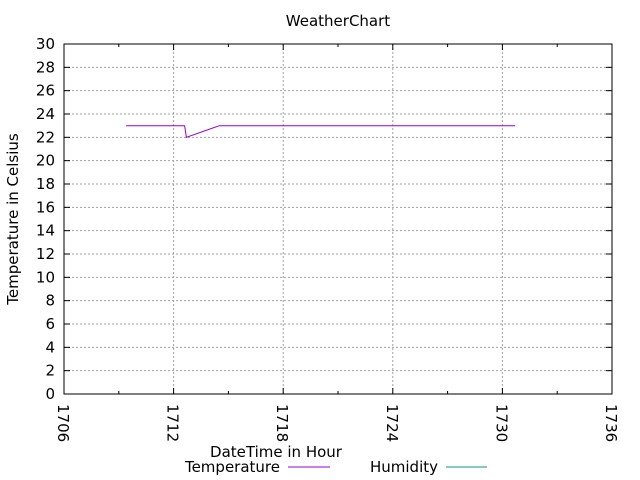 The image size is (640, 480). I want to click on y-tick-label: 30, so click(45, 44).